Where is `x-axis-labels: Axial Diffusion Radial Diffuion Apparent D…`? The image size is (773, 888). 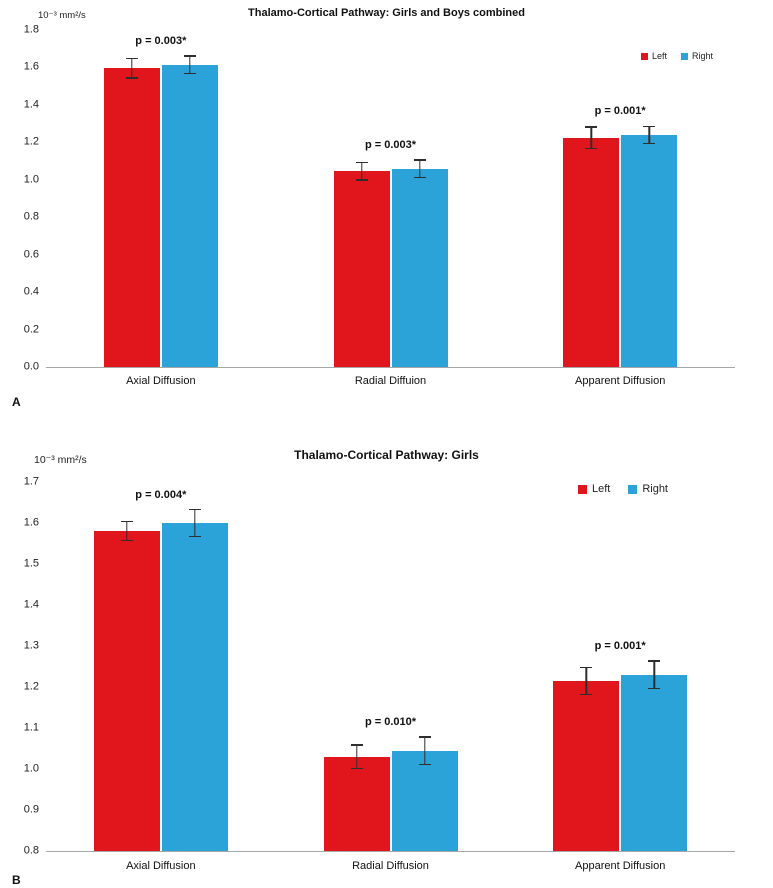
x-axis-labels: Axial Diffusion Radial Diffuion Apparent D… is located at coordinates (390, 381).